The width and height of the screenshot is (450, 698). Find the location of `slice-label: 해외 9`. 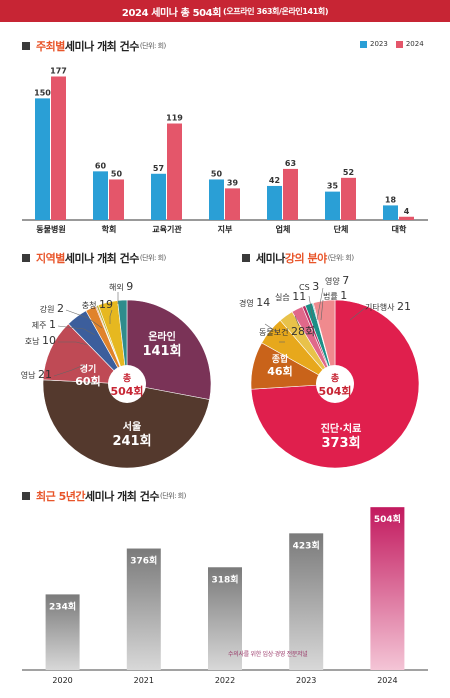

slice-label: 해외 9 is located at coordinates (121, 286).